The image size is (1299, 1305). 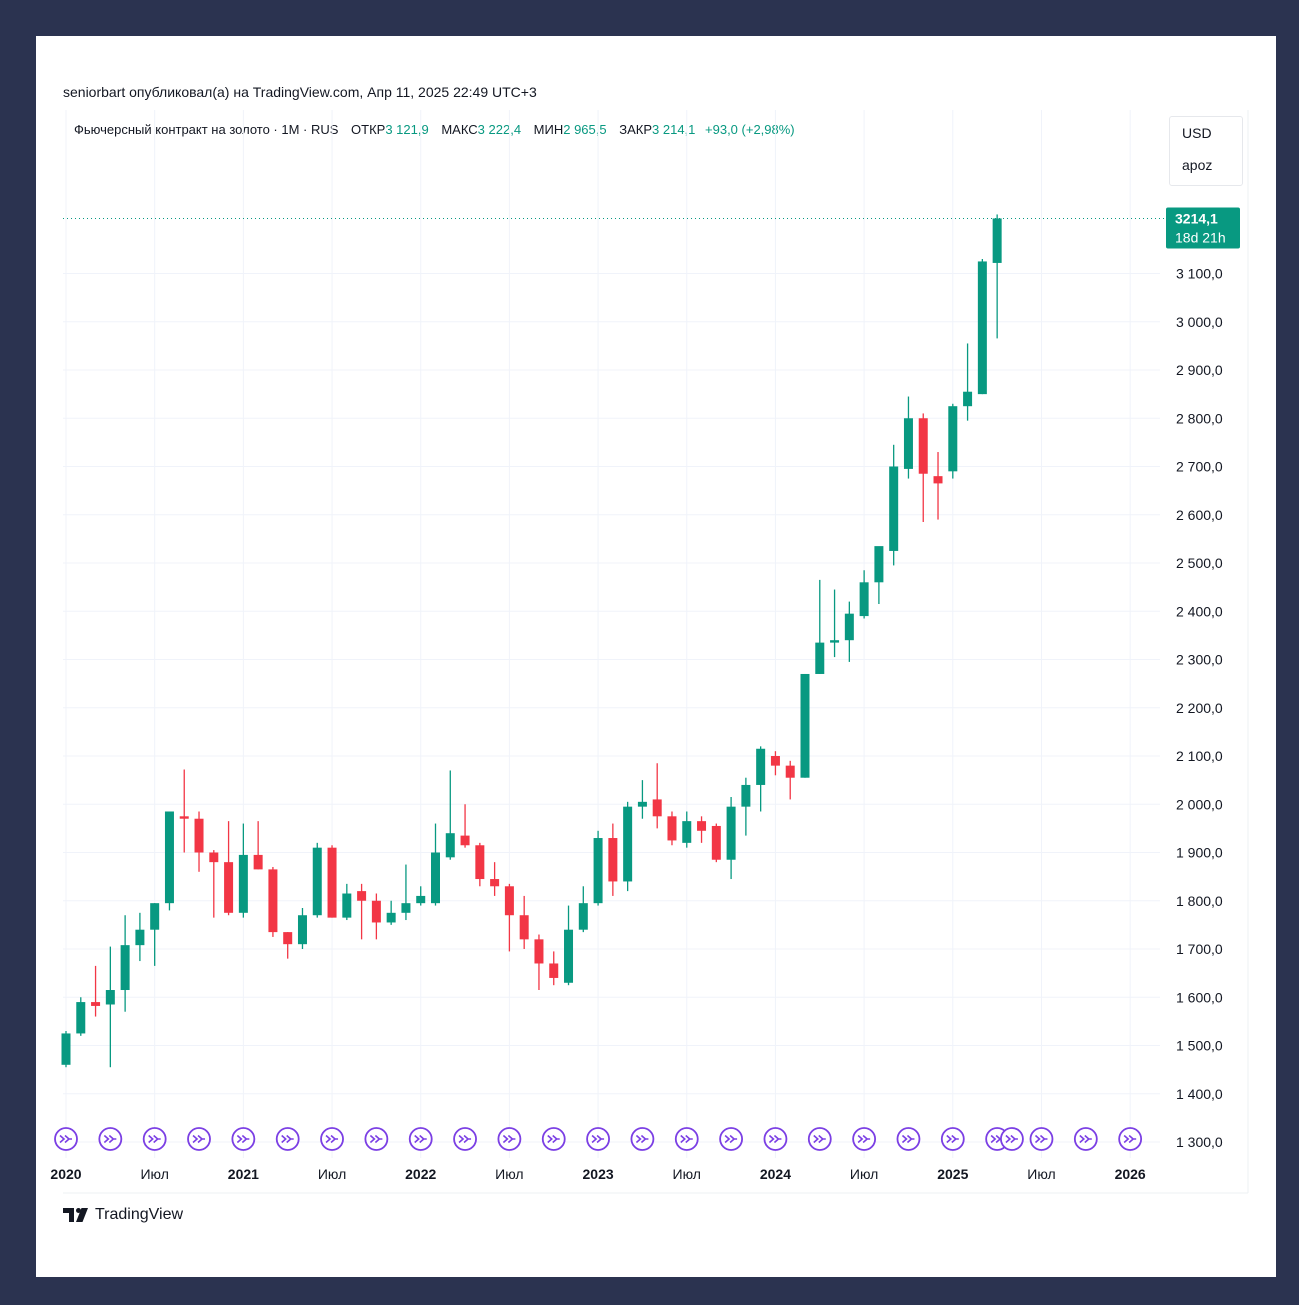 What do you see at coordinates (75, 1215) in the screenshot?
I see `tradingview-logo-icon` at bounding box center [75, 1215].